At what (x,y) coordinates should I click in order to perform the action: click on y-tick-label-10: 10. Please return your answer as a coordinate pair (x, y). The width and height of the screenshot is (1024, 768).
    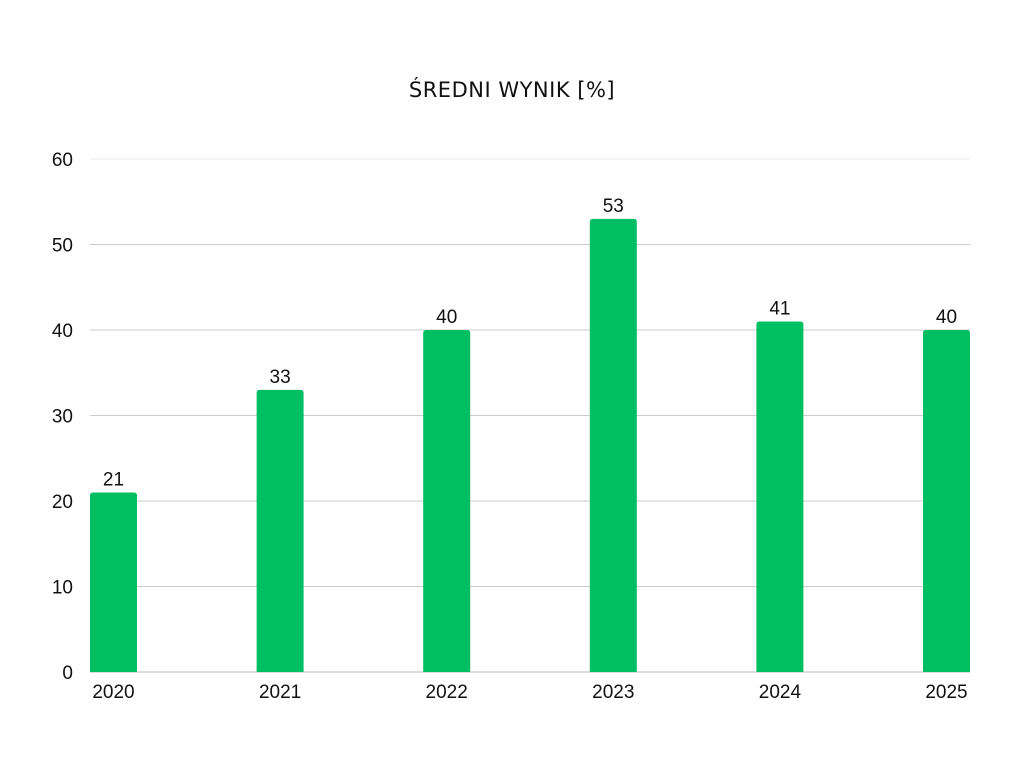
    Looking at the image, I should click on (62, 588).